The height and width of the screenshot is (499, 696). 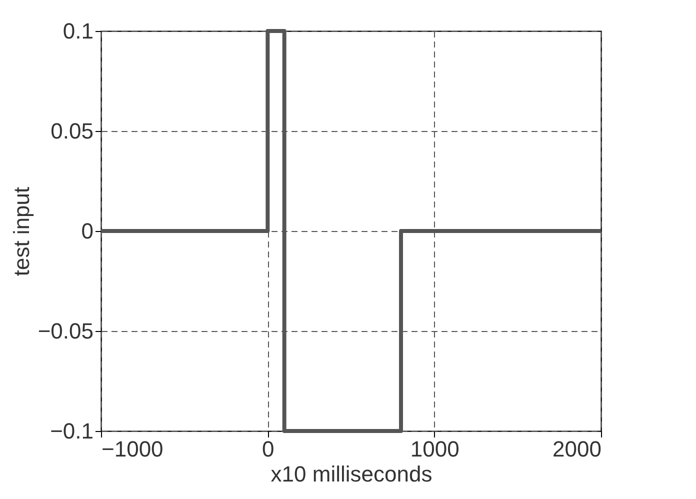 What do you see at coordinates (435, 449) in the screenshot?
I see `x-tick-label: 1000` at bounding box center [435, 449].